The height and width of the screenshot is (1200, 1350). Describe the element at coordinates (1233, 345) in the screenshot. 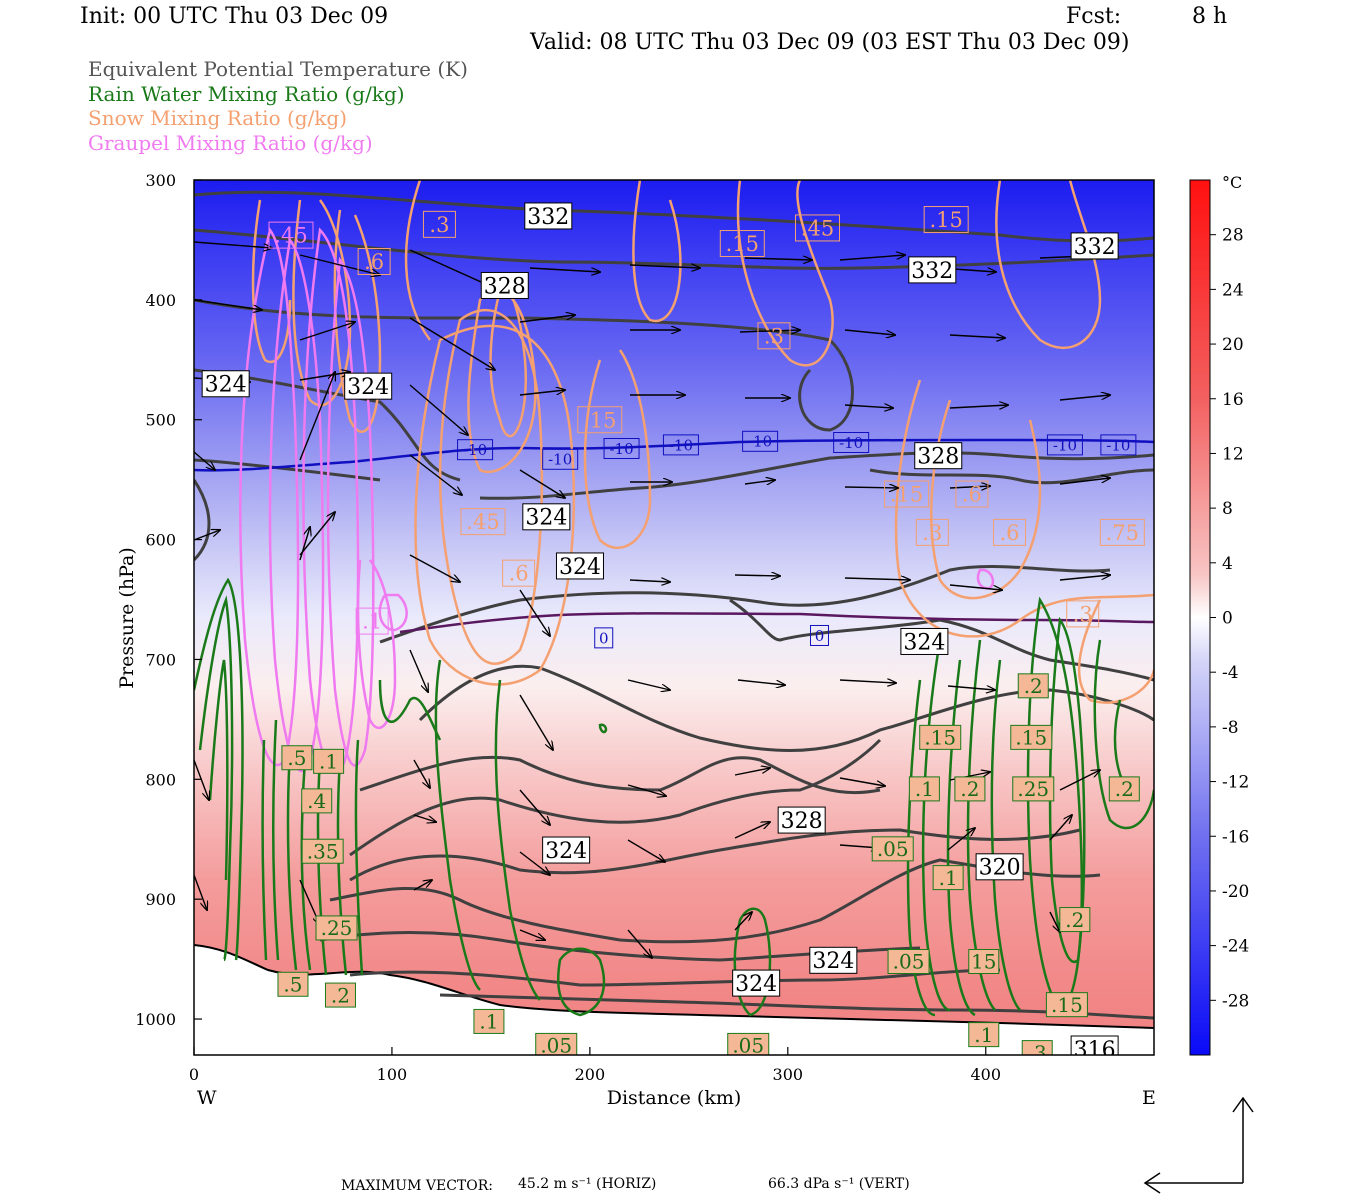

I see `colorbar-tick-label: 20` at that location.